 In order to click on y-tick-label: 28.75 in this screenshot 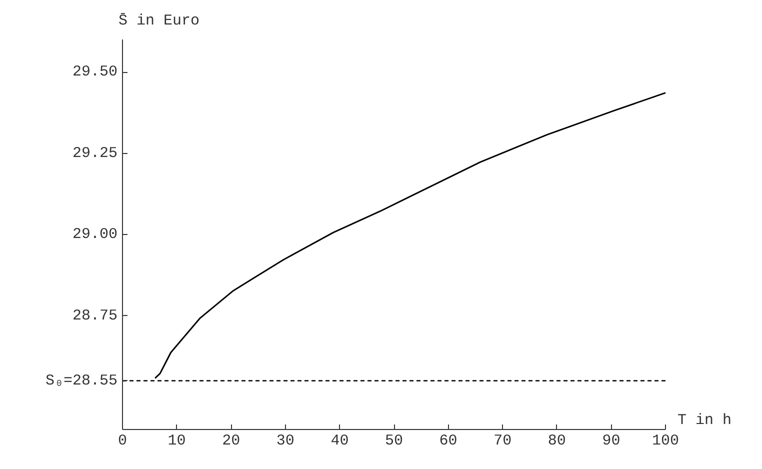, I will do `click(95, 315)`.